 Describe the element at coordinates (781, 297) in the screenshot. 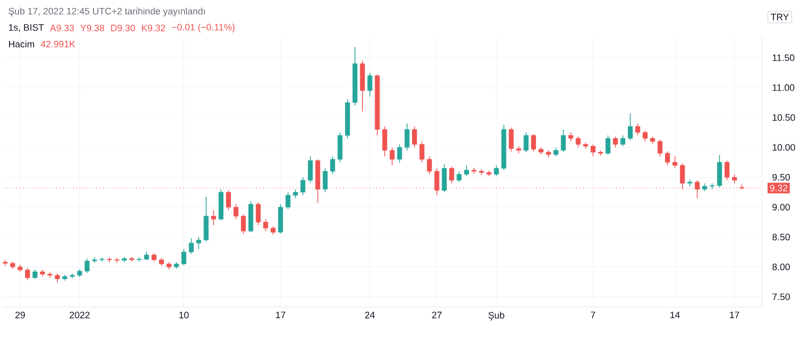

I see `y-tick-label: 7.50` at that location.